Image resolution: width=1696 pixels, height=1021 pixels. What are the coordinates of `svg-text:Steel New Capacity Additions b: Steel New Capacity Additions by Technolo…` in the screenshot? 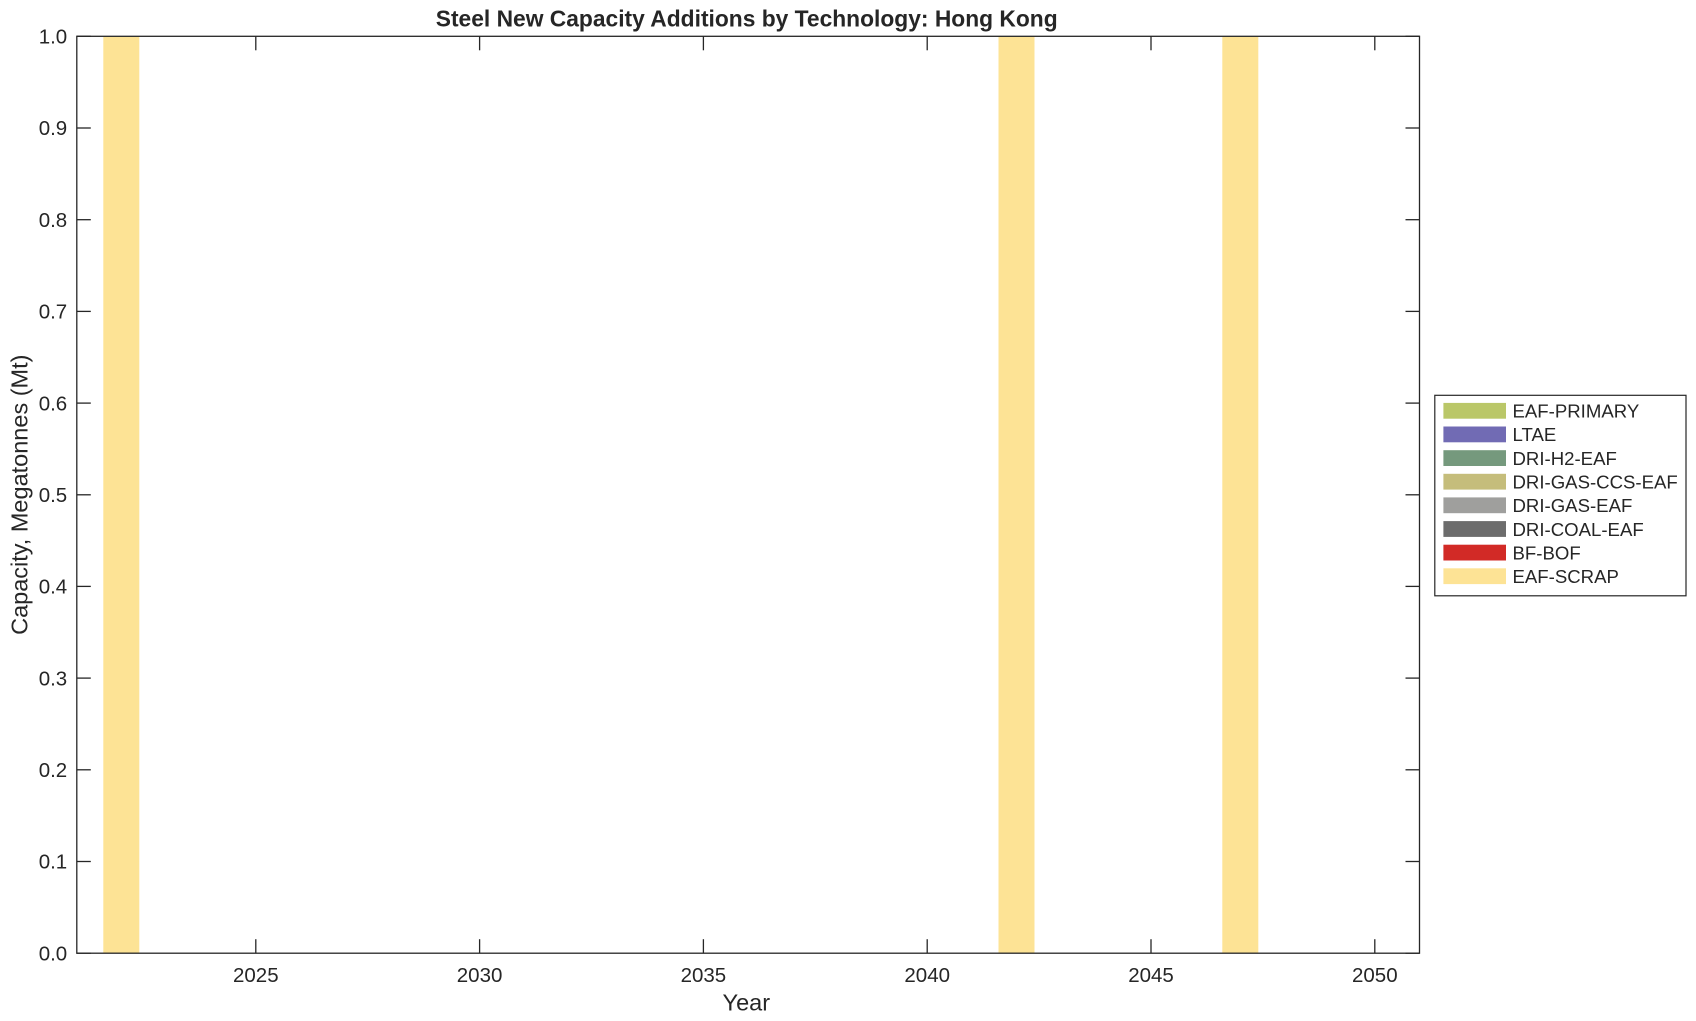 It's located at (747, 19).